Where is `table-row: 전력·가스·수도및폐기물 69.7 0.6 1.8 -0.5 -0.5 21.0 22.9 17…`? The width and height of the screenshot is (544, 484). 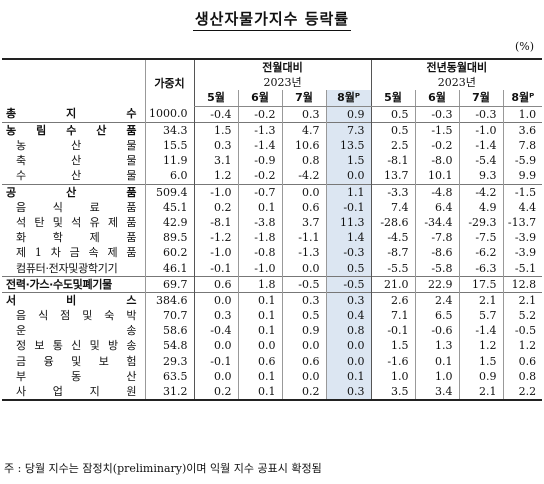
table-row: 전력·가스·수도및폐기물 69.7 0.6 1.8 -0.5 -0.5 21.0 22.9 17… is located at coordinates (272, 284).